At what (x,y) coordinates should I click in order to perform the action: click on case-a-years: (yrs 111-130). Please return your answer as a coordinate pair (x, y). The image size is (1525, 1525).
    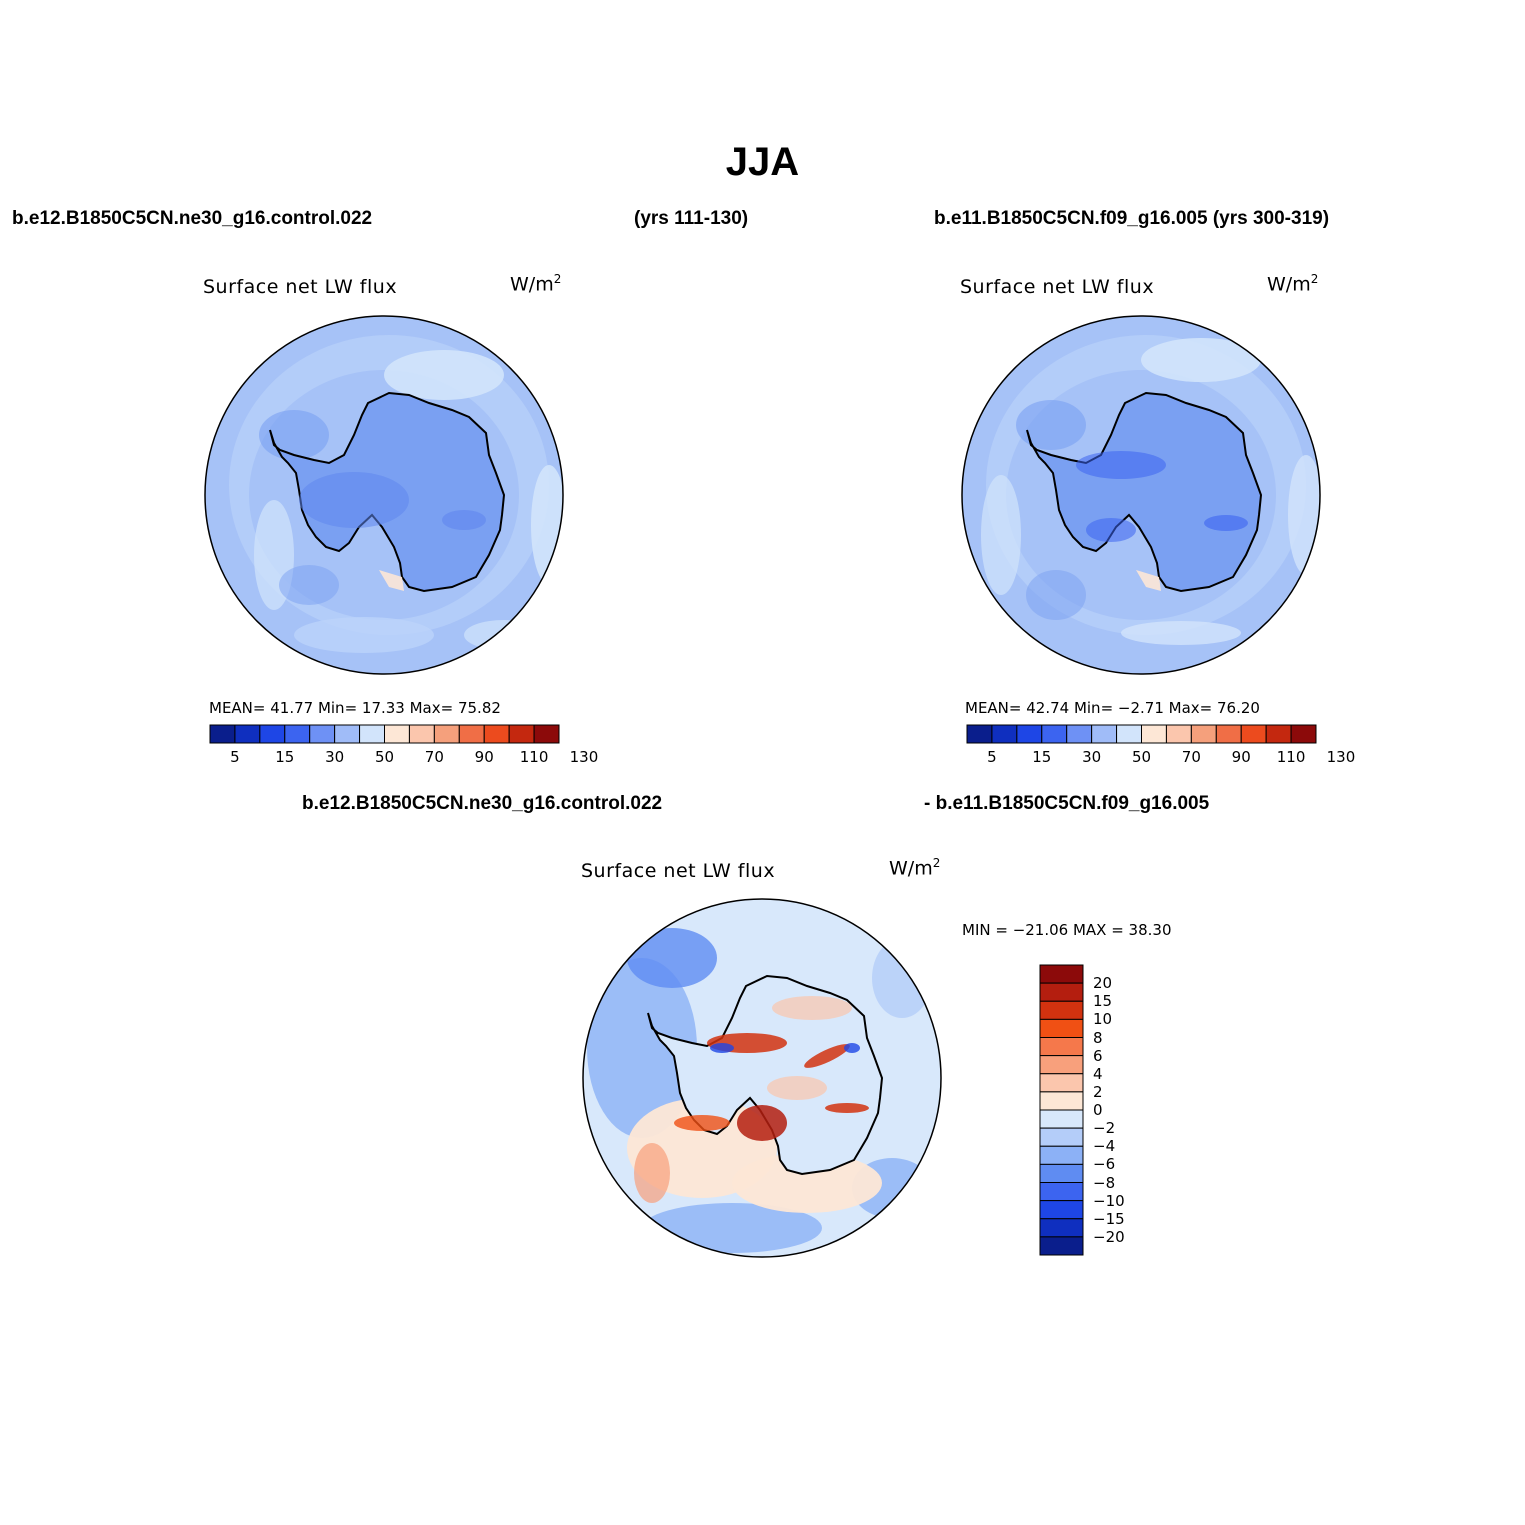
    Looking at the image, I should click on (691, 218).